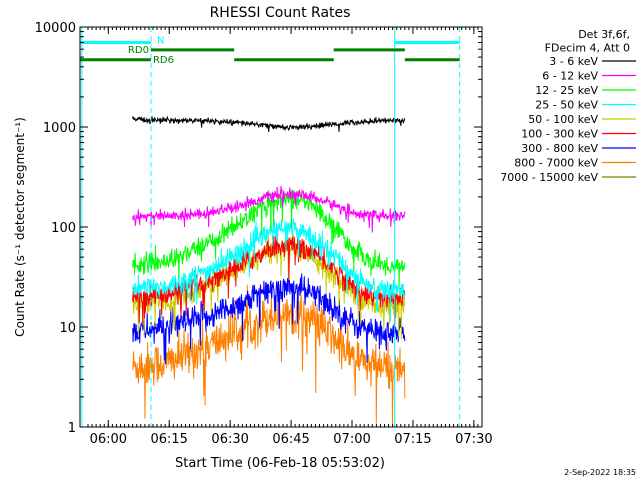 This screenshot has width=640, height=480. Describe the element at coordinates (72, 428) in the screenshot. I see `y-tick-label: 1` at that location.